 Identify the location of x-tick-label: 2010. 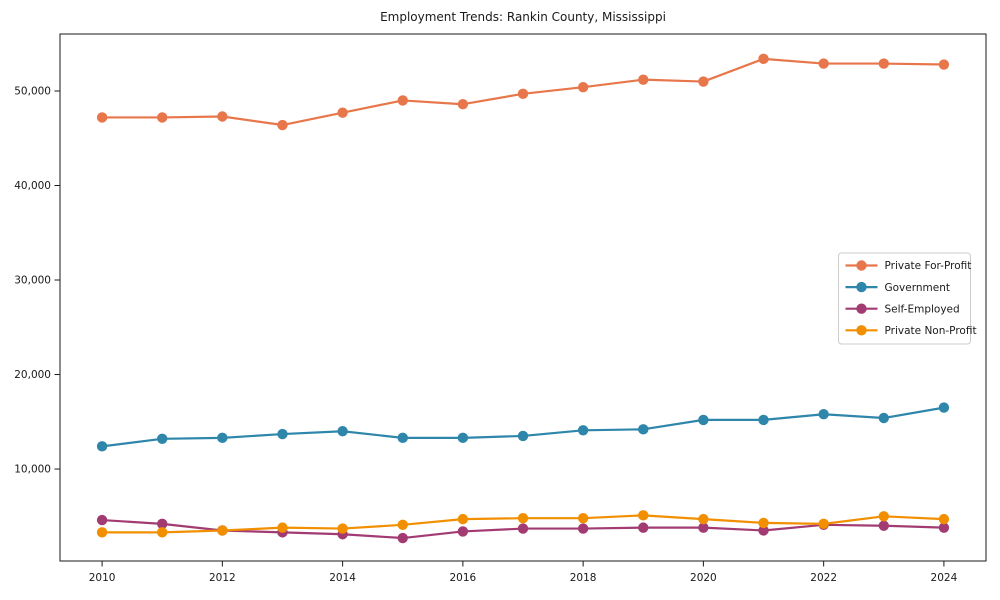
(102, 578).